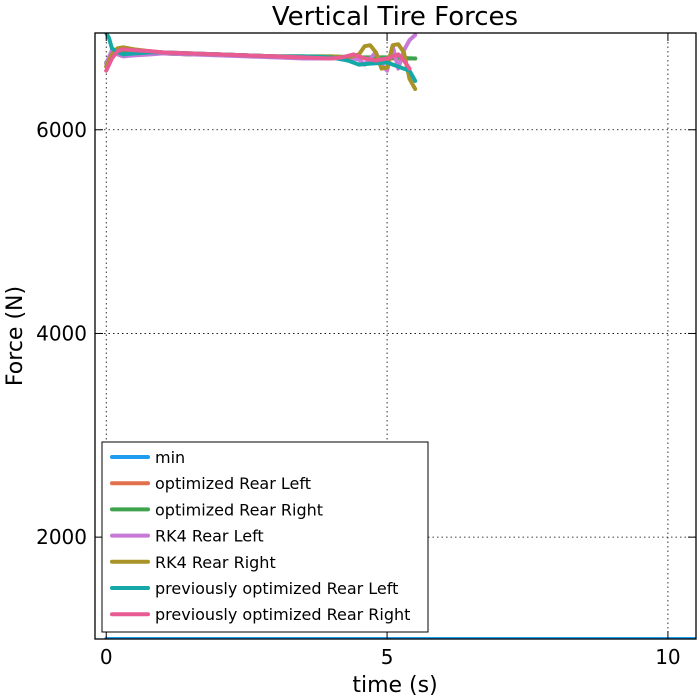 The width and height of the screenshot is (700, 700). Describe the element at coordinates (394, 685) in the screenshot. I see `x-axis-label: time (s)` at that location.